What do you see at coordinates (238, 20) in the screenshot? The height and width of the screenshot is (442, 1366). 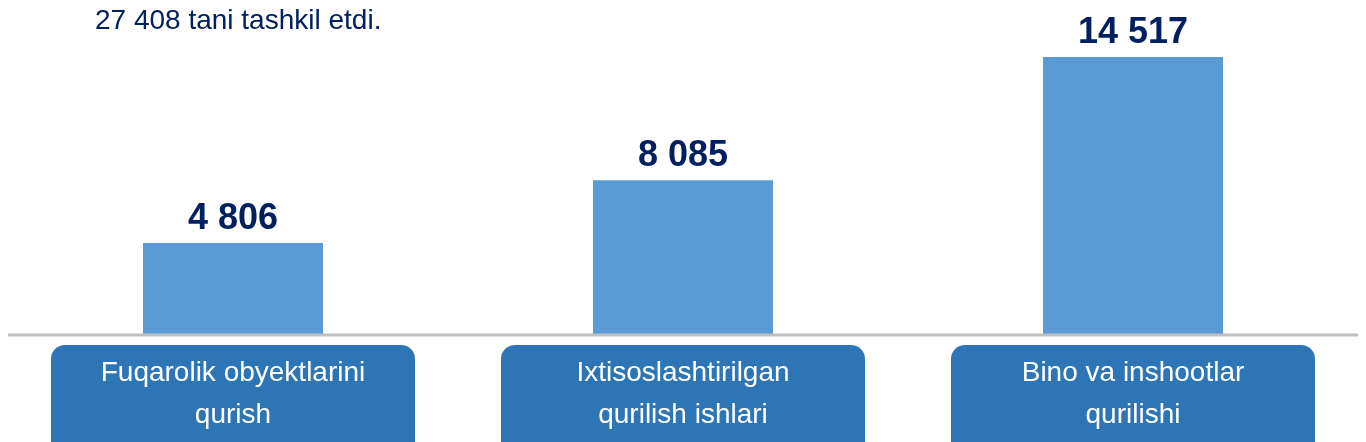 I see `text: 27 408 tani tashkil etdi.` at bounding box center [238, 20].